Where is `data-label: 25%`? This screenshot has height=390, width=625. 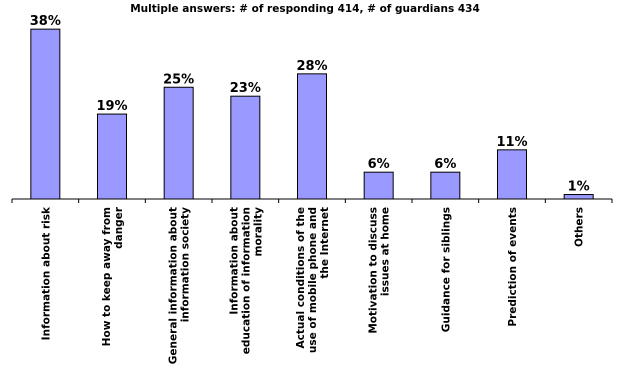 data-label: 25% is located at coordinates (178, 79).